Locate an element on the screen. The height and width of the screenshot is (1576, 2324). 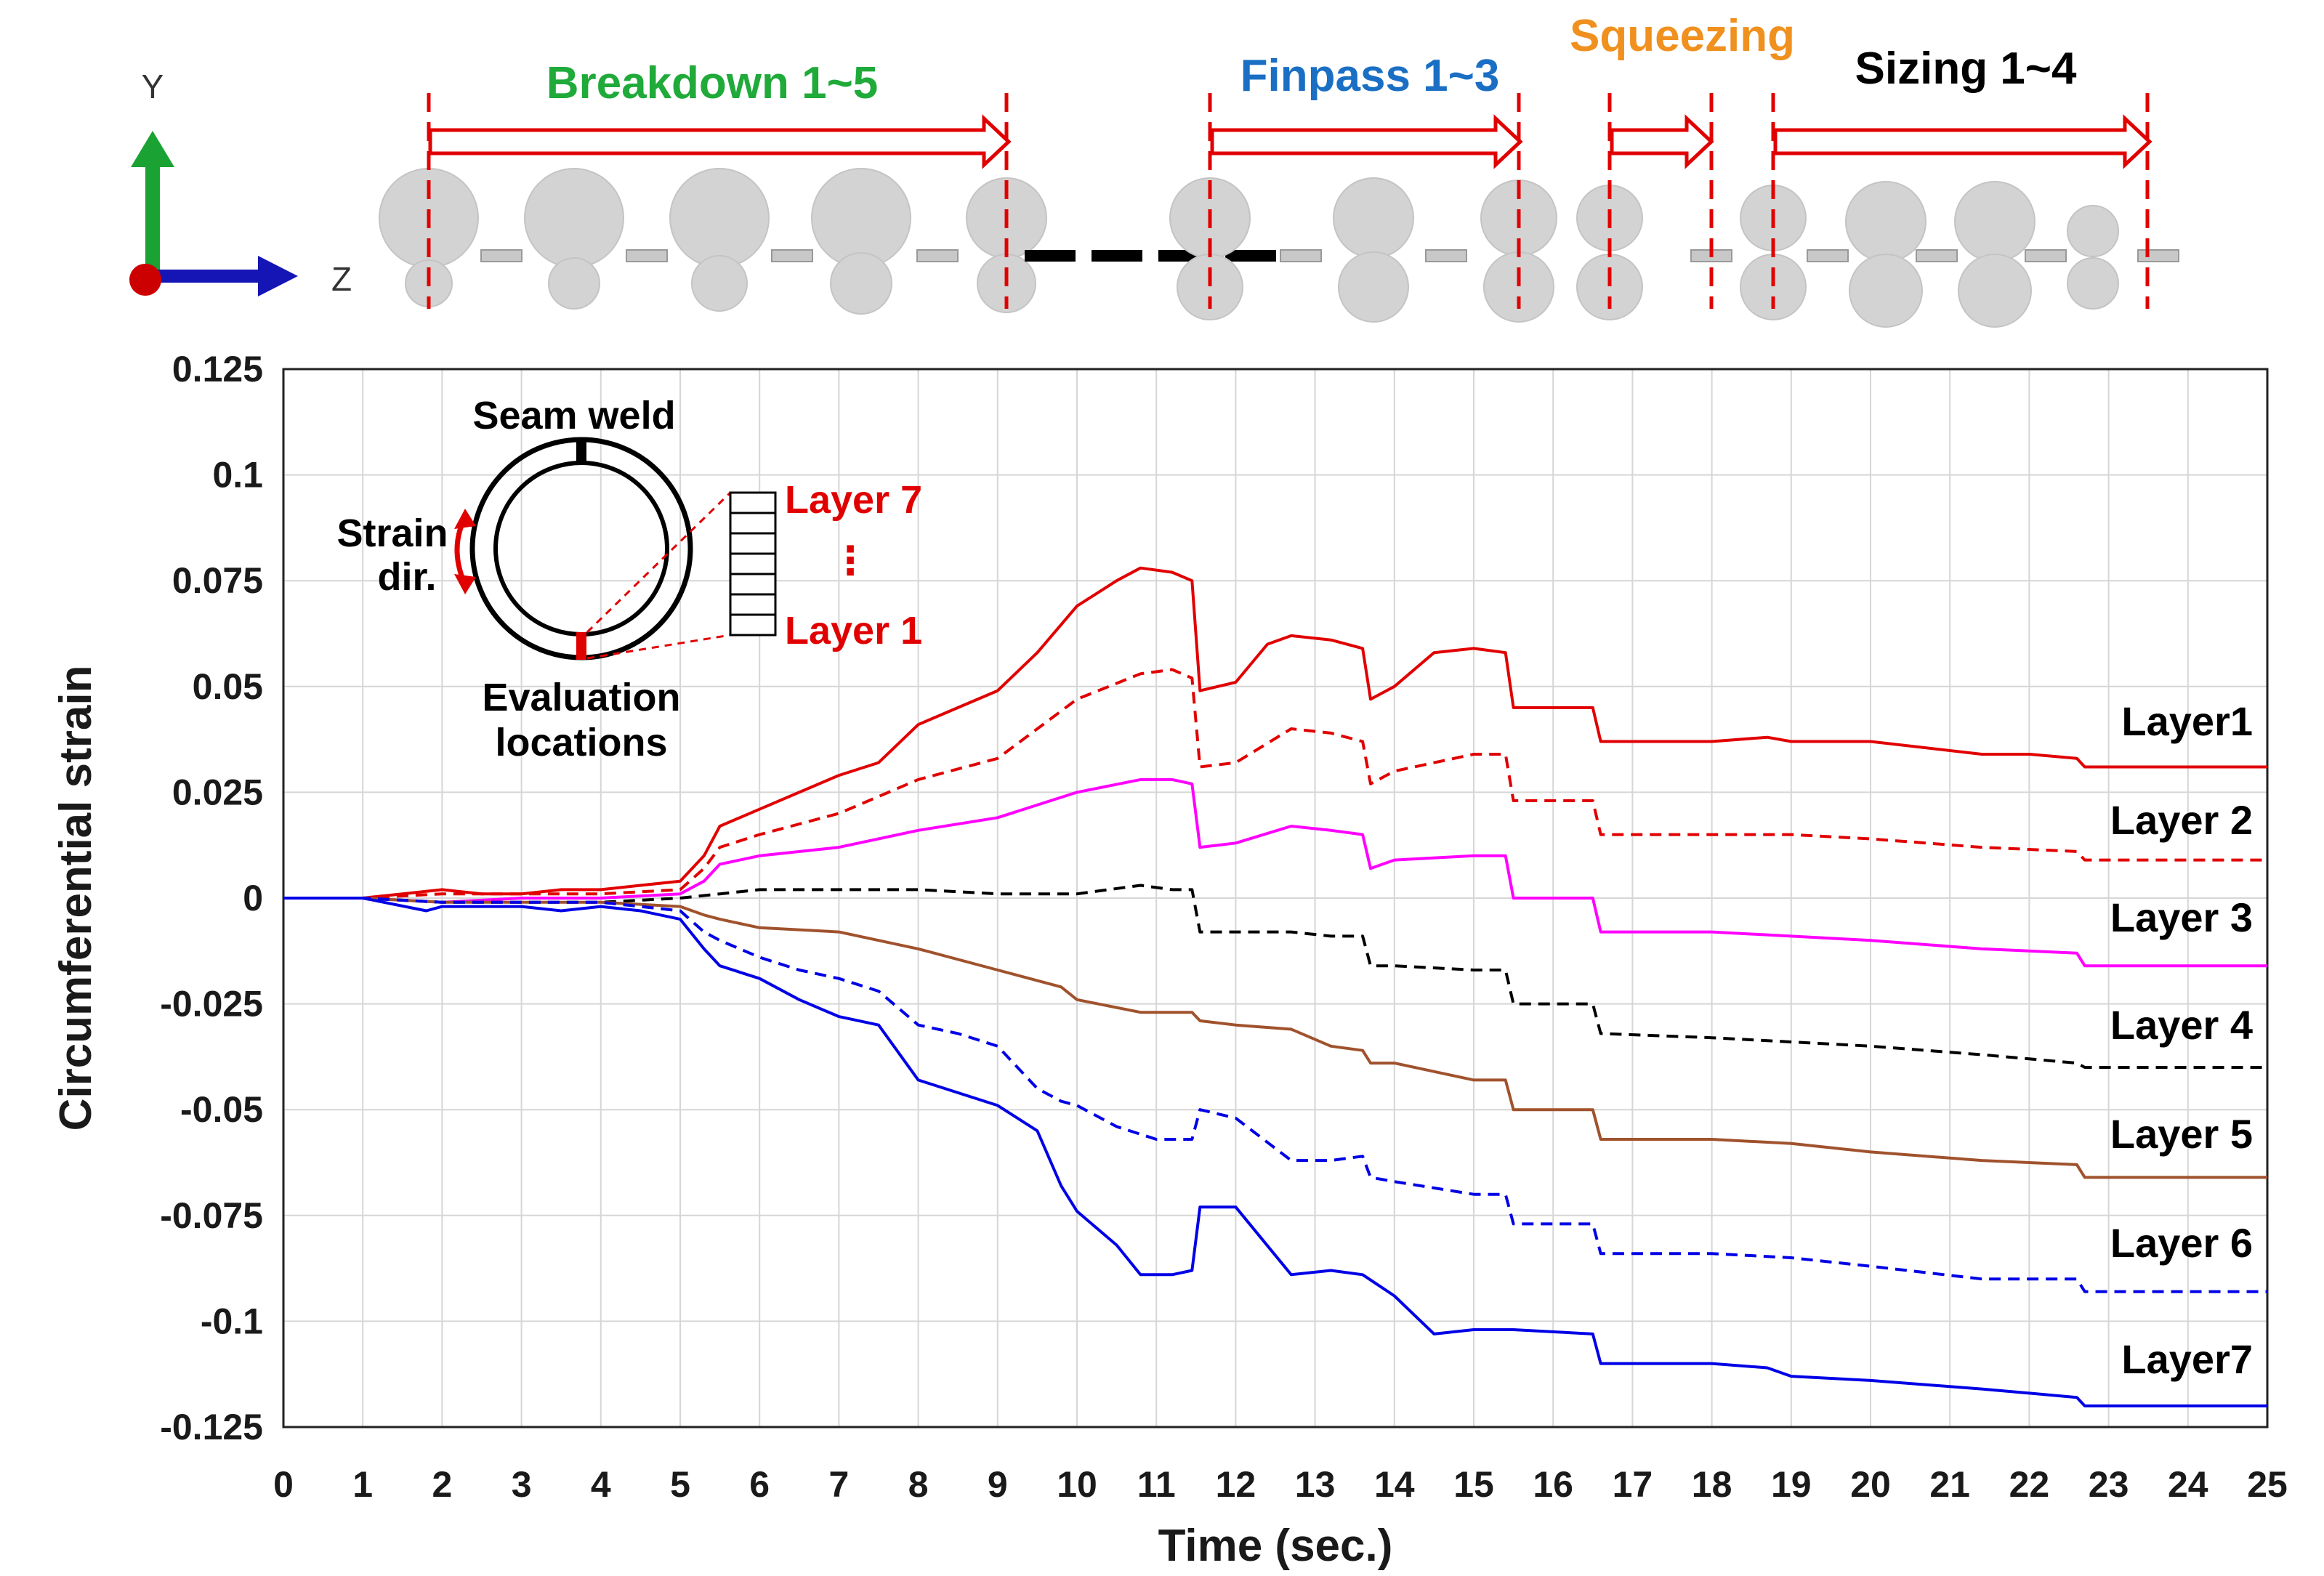
x-tick-label: 8 is located at coordinates (918, 1484).